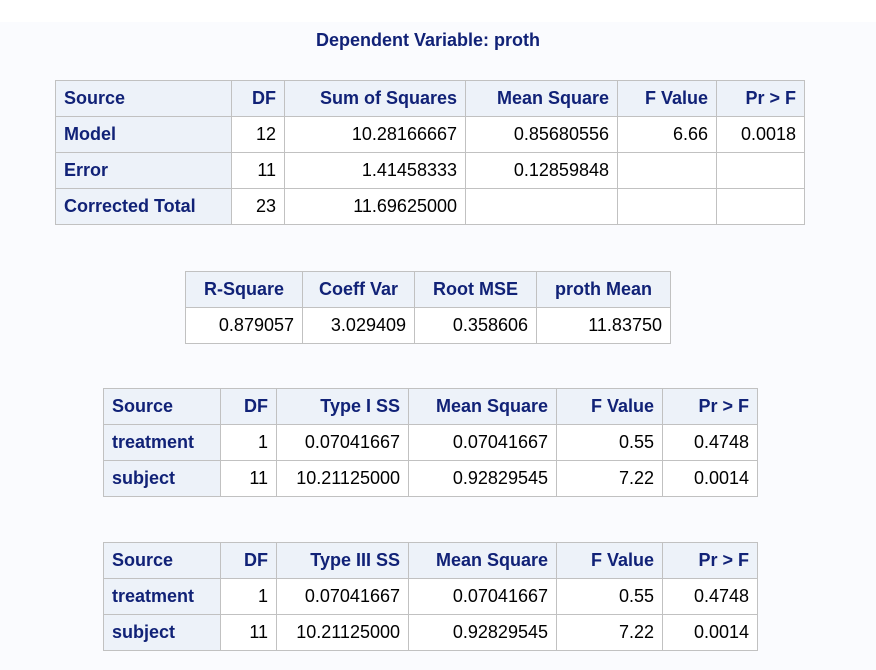 This screenshot has width=876, height=670. Describe the element at coordinates (603, 289) in the screenshot. I see `col-header-proth-mean: proth Mean` at that location.